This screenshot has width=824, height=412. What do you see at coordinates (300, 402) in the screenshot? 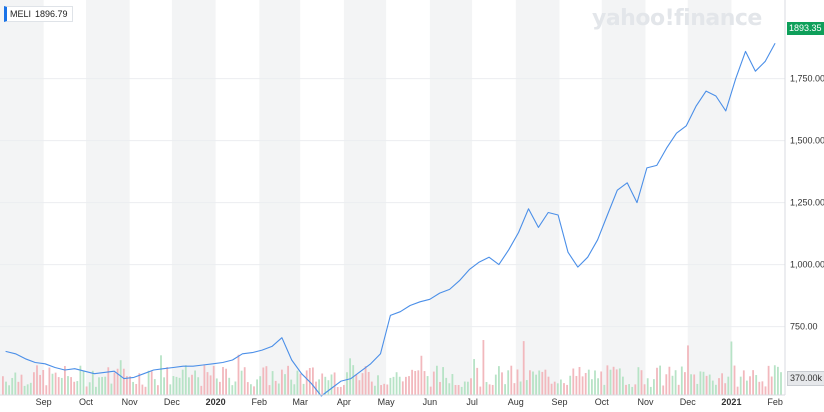
I see `x-tick-label: Mar` at bounding box center [300, 402].